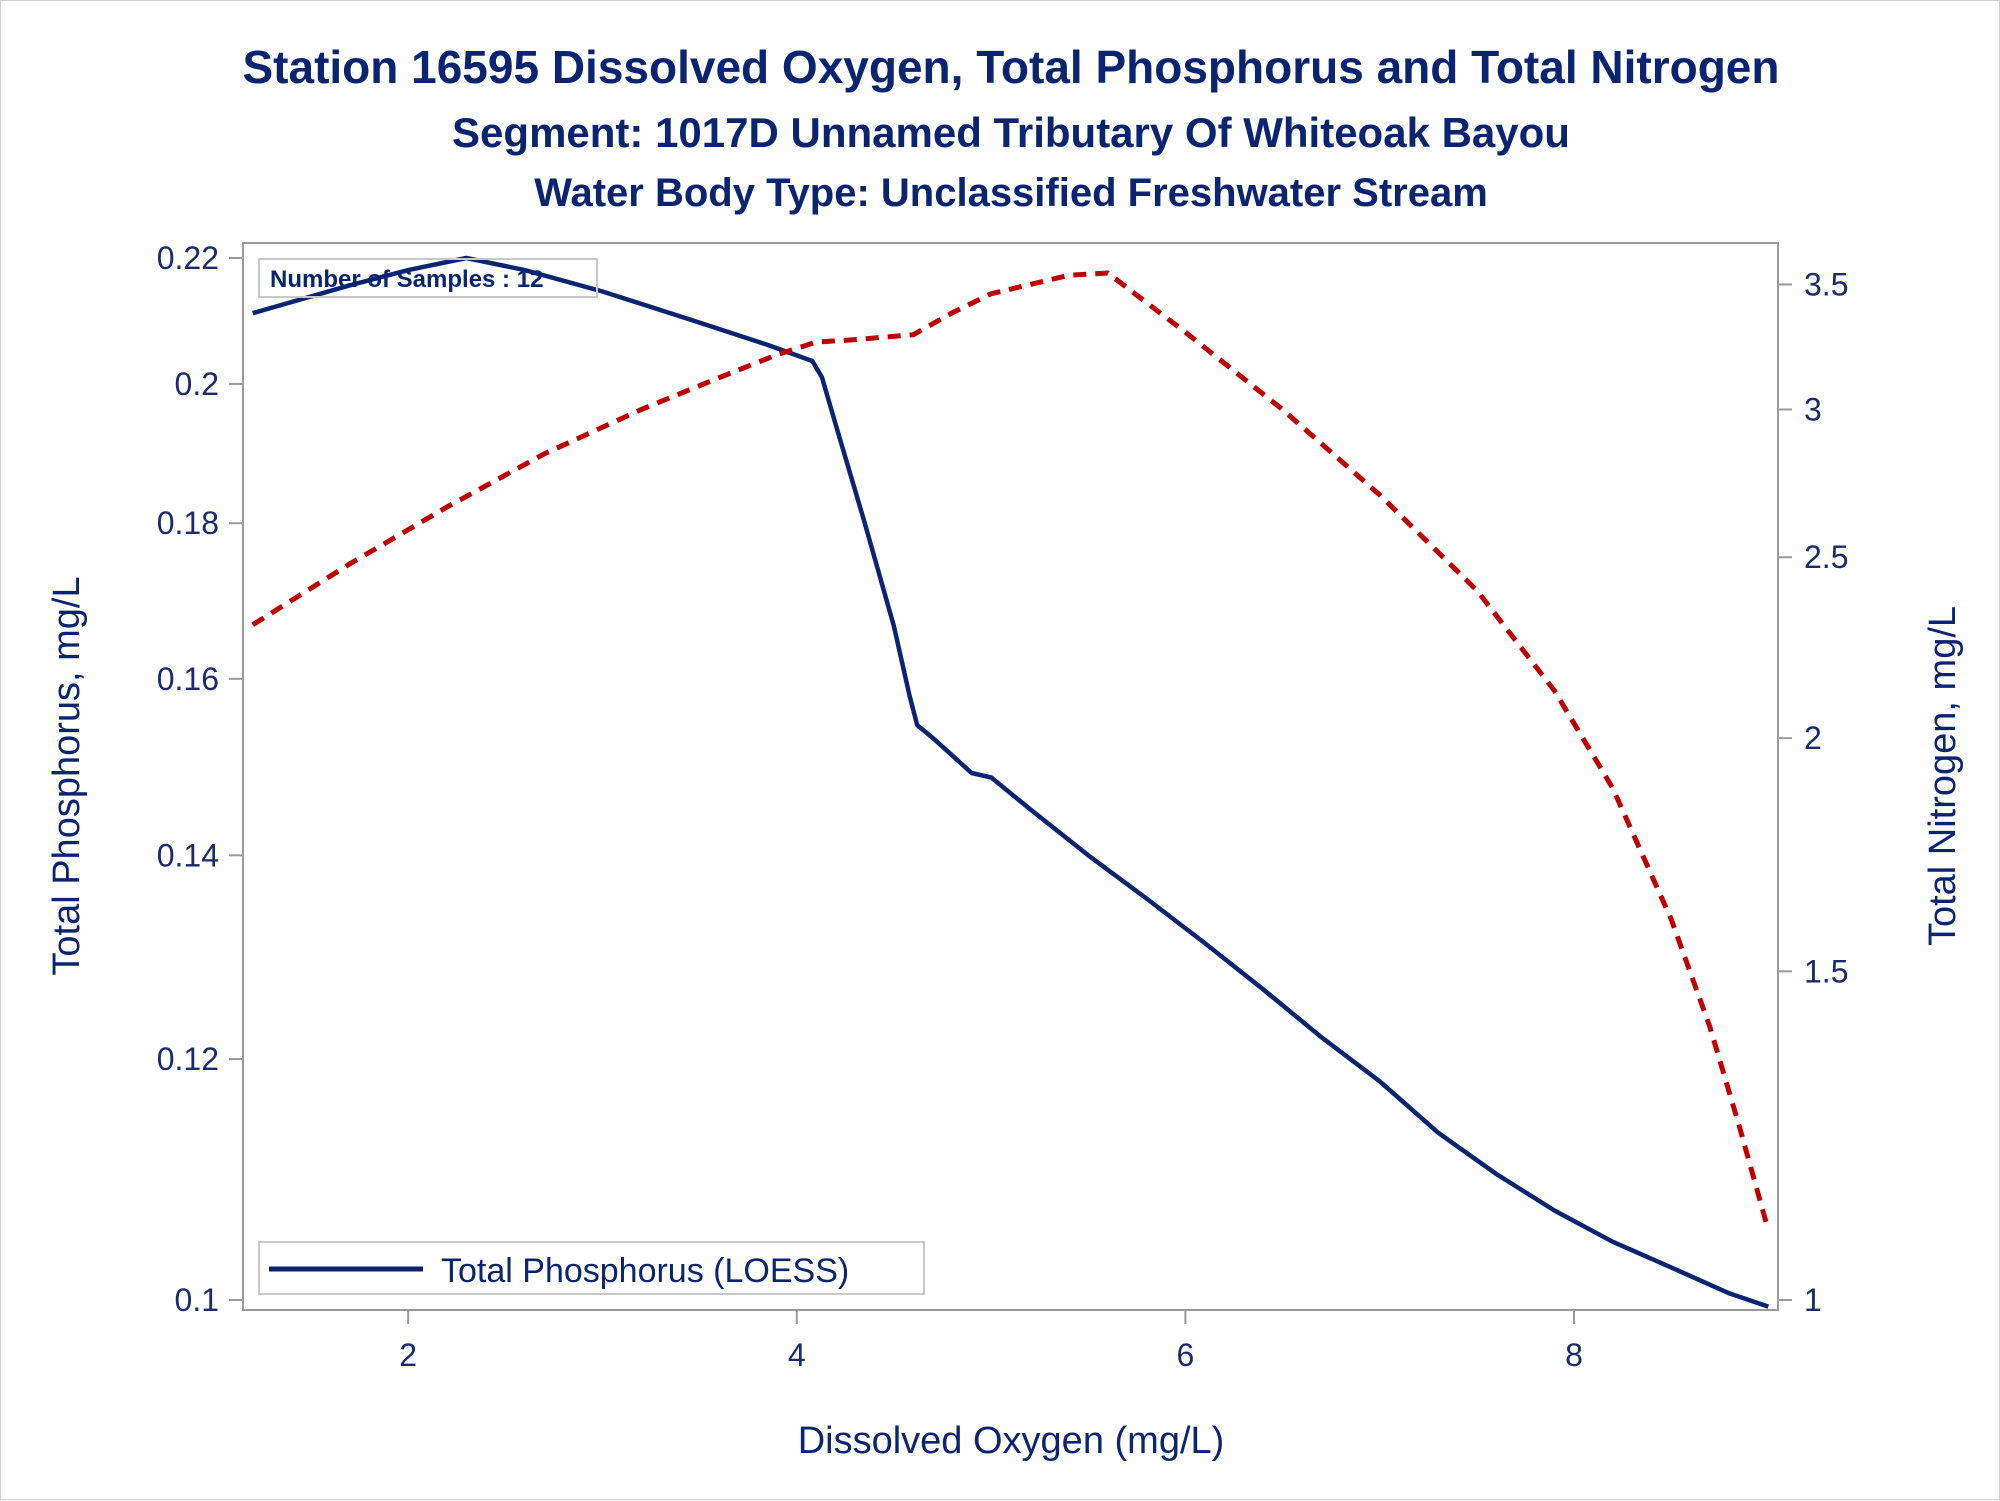 This screenshot has width=2000, height=1501. What do you see at coordinates (645, 1271) in the screenshot?
I see `legend-entry-total-phosphorus: Total Phosphorus (LOESS)` at bounding box center [645, 1271].